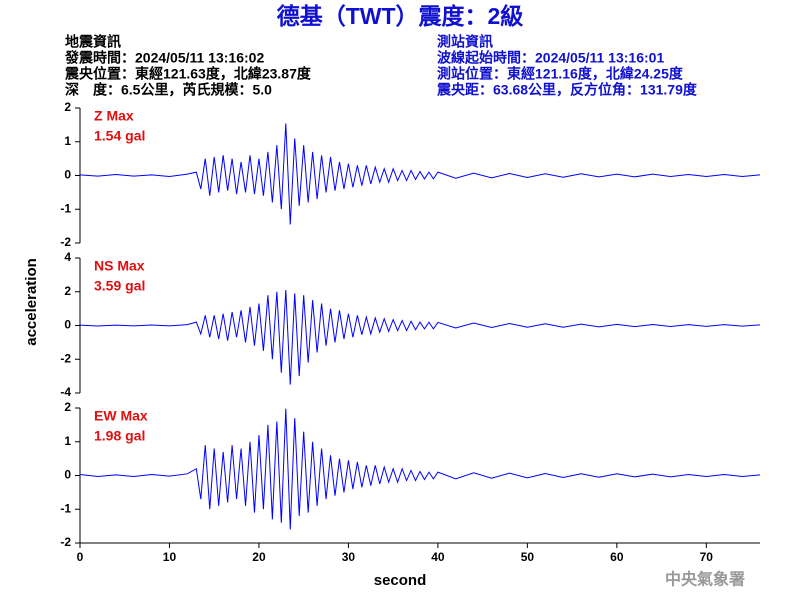 Image resolution: width=800 pixels, height=600 pixels. Describe the element at coordinates (560, 74) in the screenshot. I see `station-line: 測站位置：東經121.16度，北緯24.25度` at that location.